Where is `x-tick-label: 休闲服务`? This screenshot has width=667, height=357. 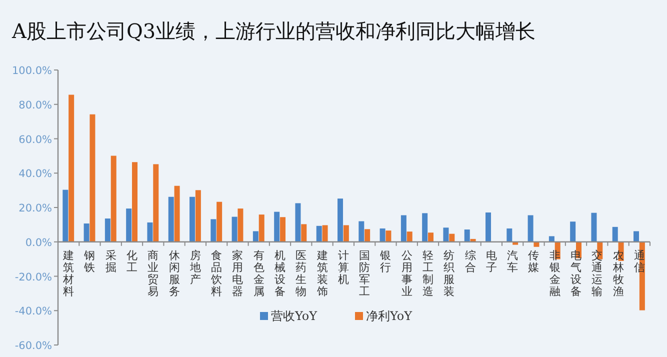 x-tick-label: 休闲服务 is located at coordinates (174, 273).